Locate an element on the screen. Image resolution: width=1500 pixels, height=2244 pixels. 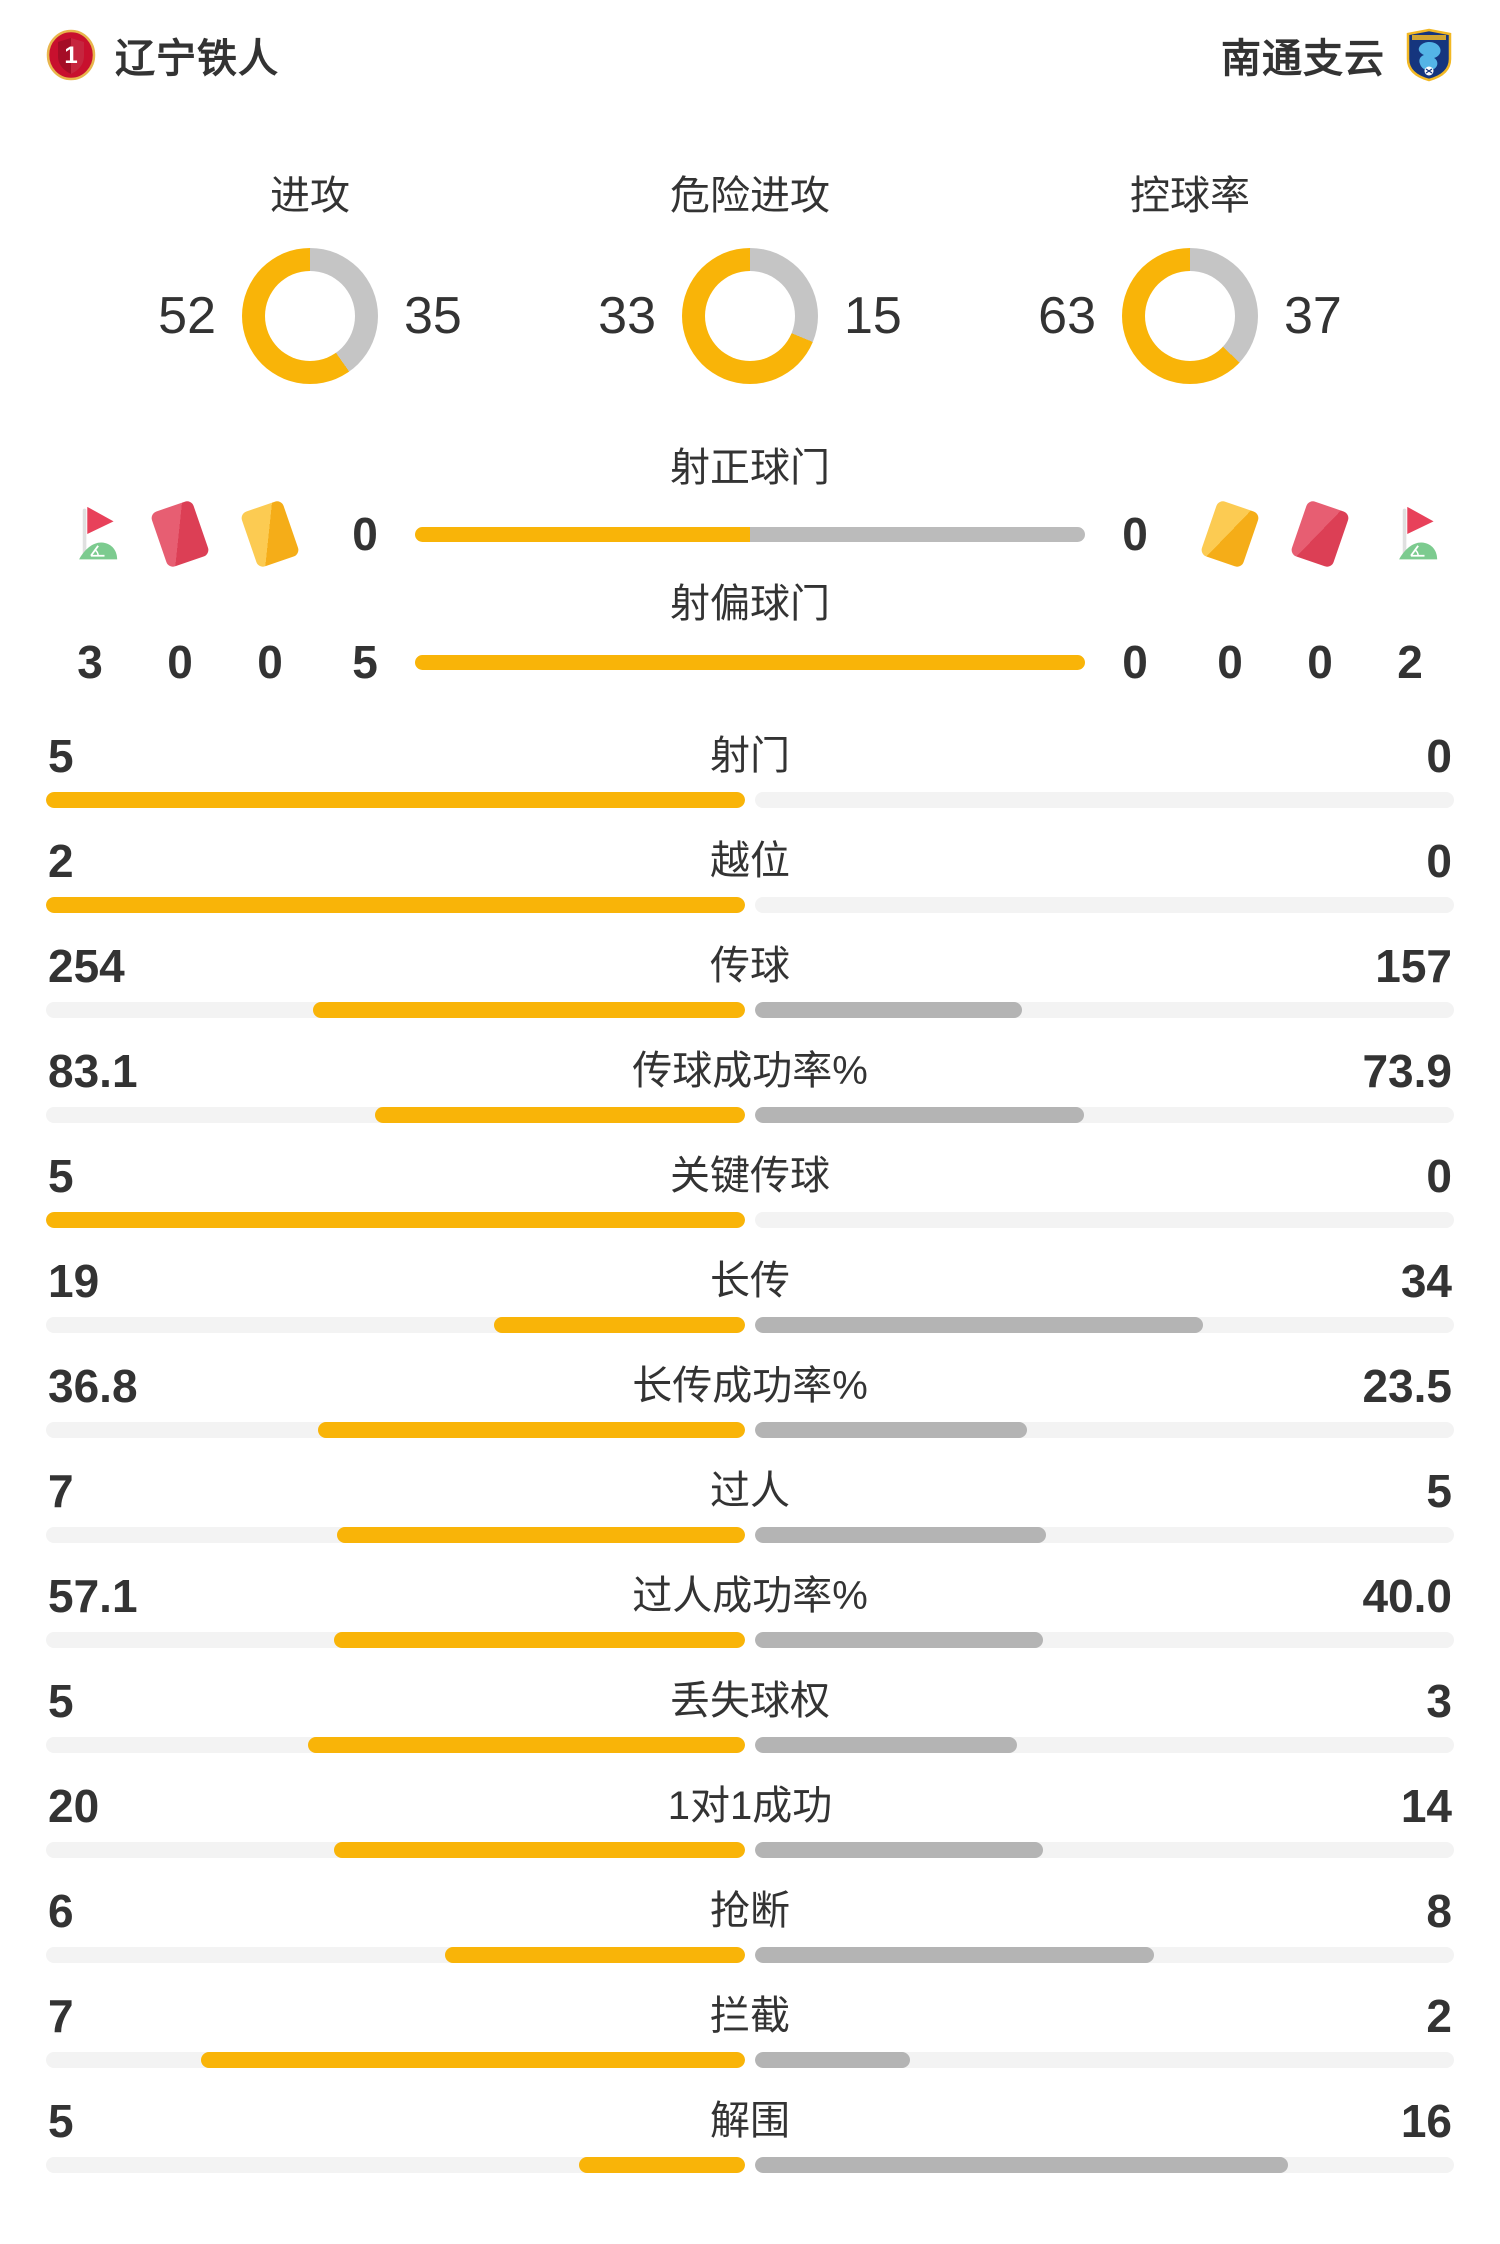
stat-row: 7 过人 5 is located at coordinates (750, 1505).